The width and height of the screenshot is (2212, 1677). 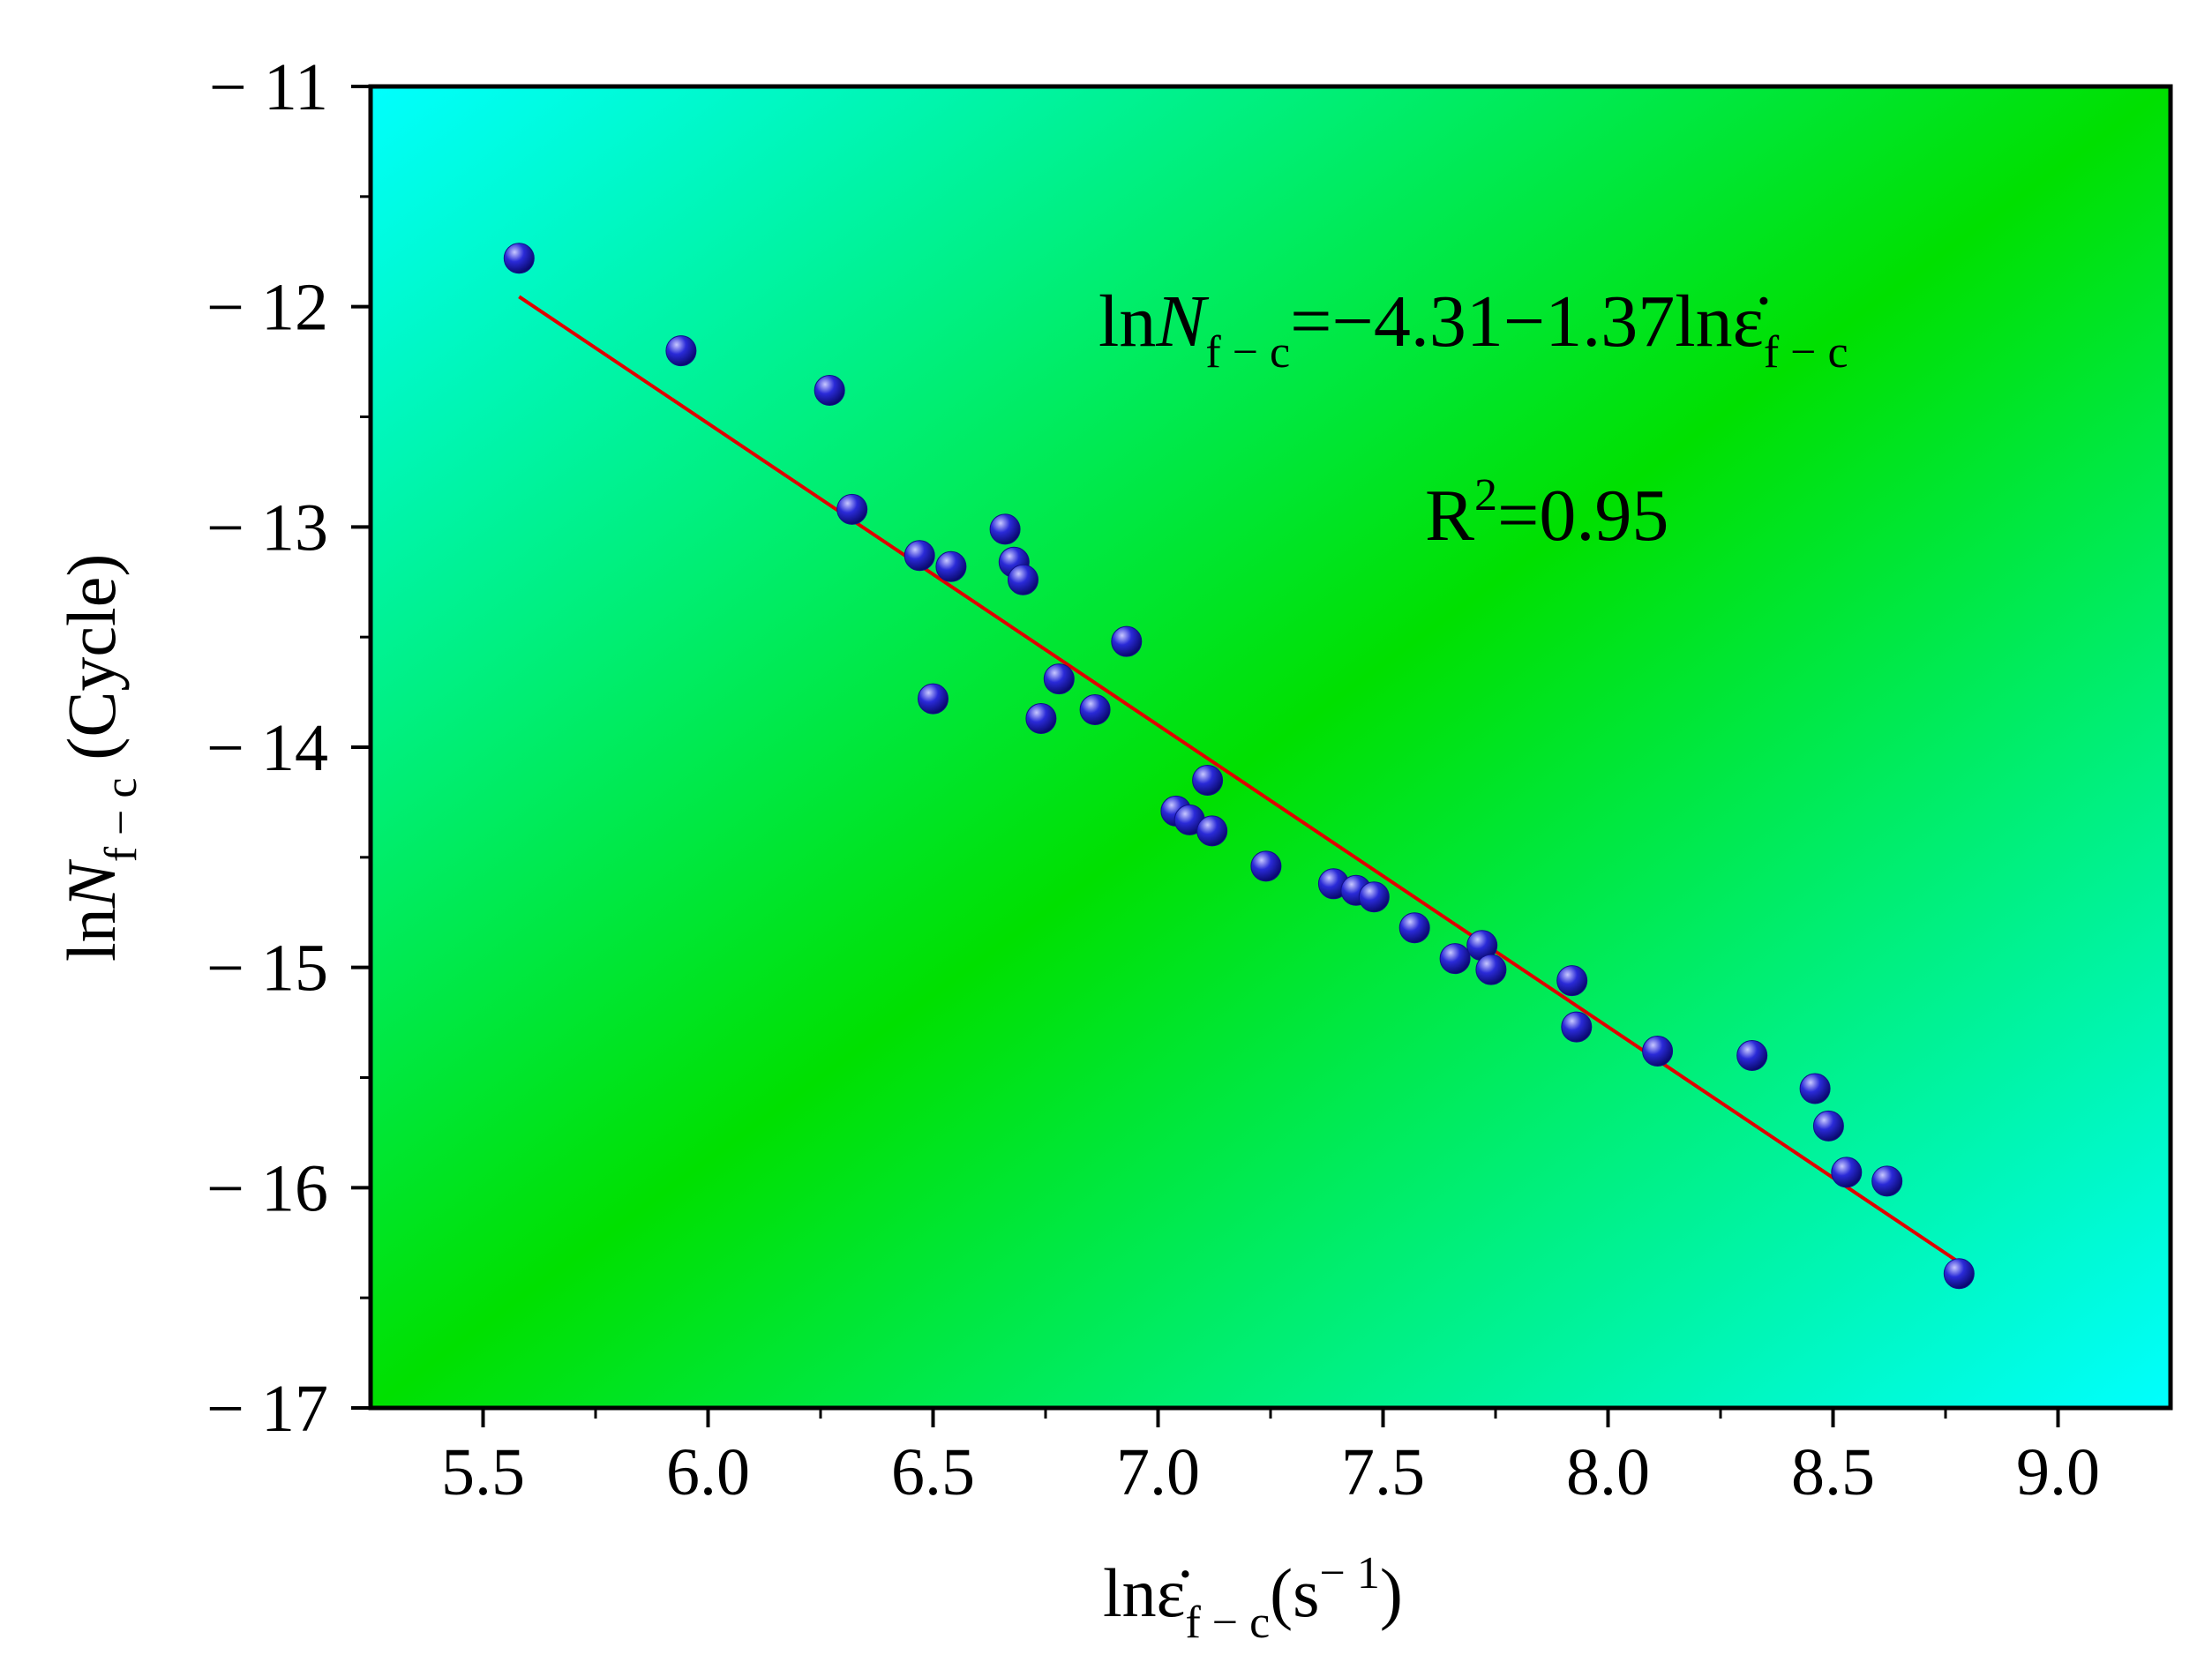 What do you see at coordinates (1127, 322) in the screenshot?
I see `eq-ln: ln` at bounding box center [1127, 322].